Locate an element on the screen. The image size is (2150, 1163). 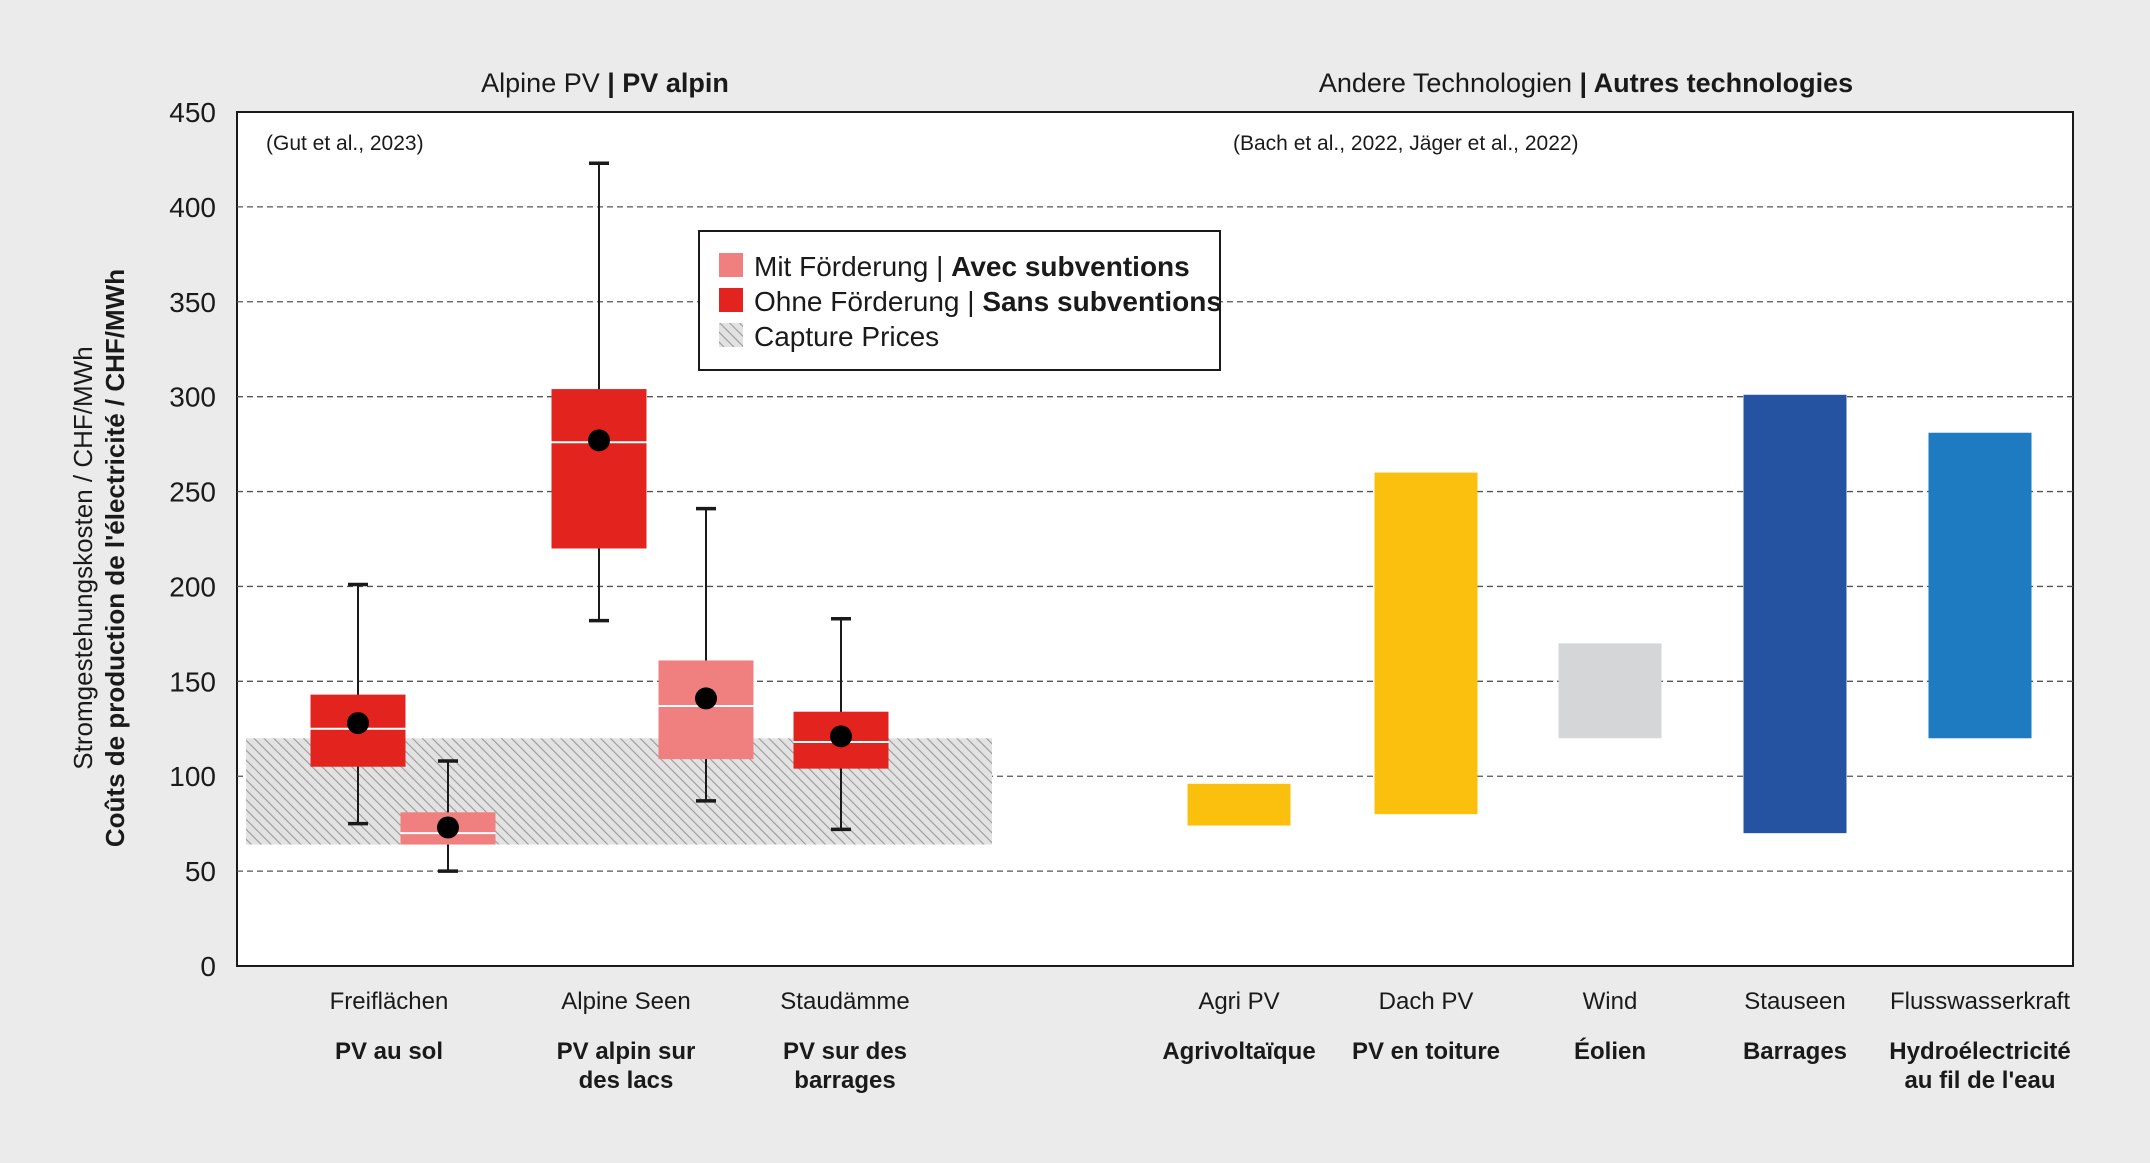
y-tick-label: 0 is located at coordinates (208, 966).